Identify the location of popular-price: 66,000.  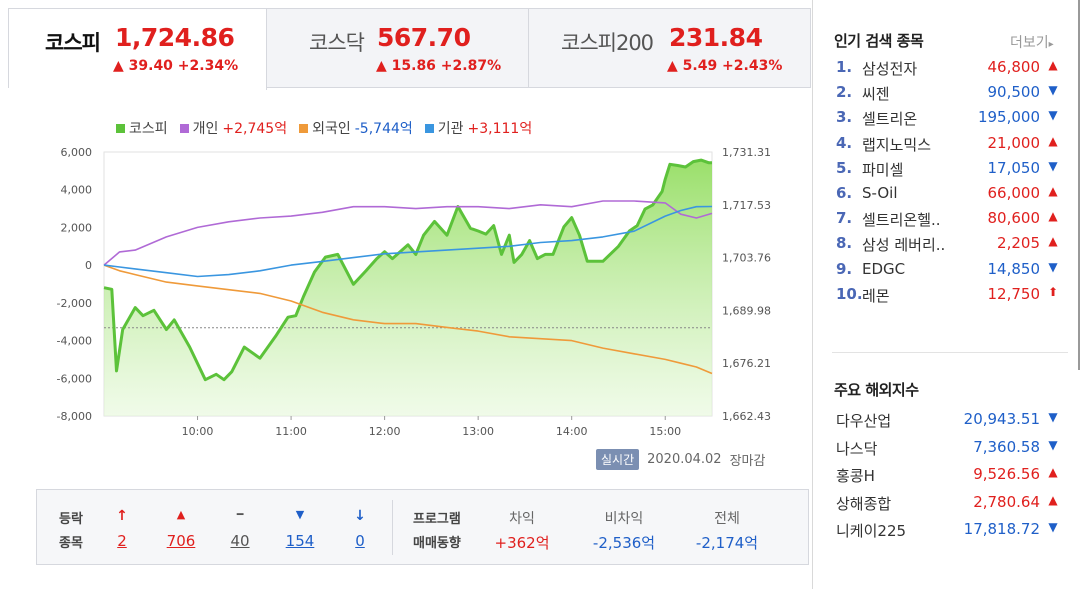
(1014, 193).